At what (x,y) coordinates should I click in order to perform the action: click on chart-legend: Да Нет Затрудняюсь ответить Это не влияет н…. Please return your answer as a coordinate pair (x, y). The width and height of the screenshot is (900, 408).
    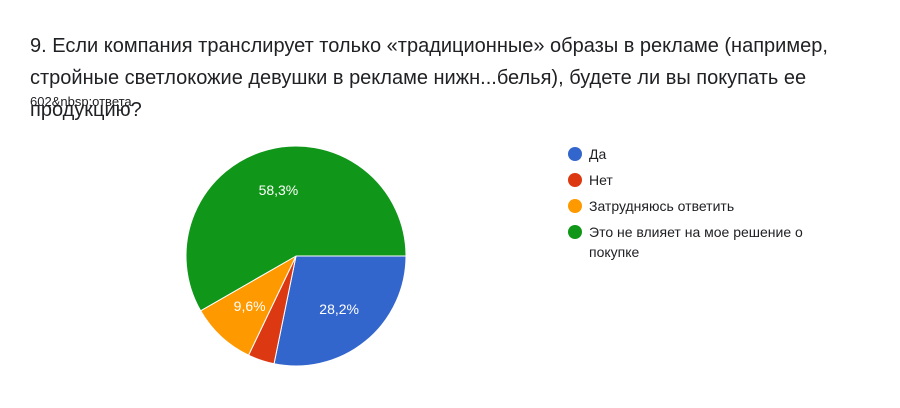
    Looking at the image, I should click on (718, 206).